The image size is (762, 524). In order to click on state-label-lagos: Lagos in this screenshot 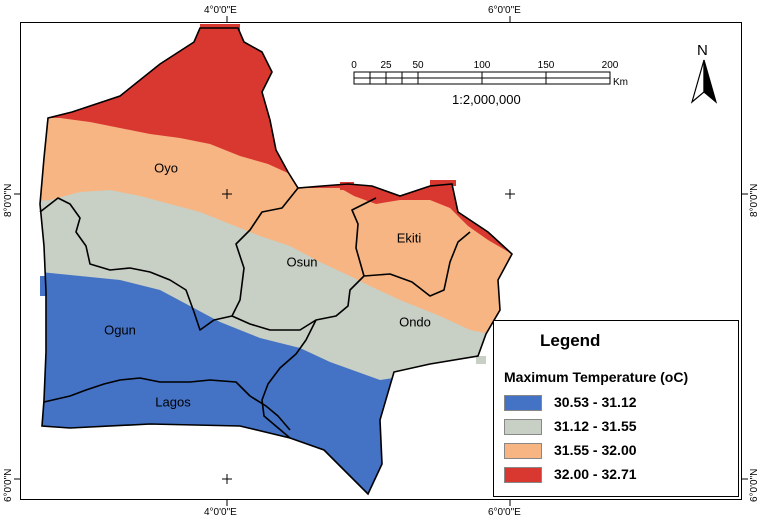, I will do `click(173, 402)`.